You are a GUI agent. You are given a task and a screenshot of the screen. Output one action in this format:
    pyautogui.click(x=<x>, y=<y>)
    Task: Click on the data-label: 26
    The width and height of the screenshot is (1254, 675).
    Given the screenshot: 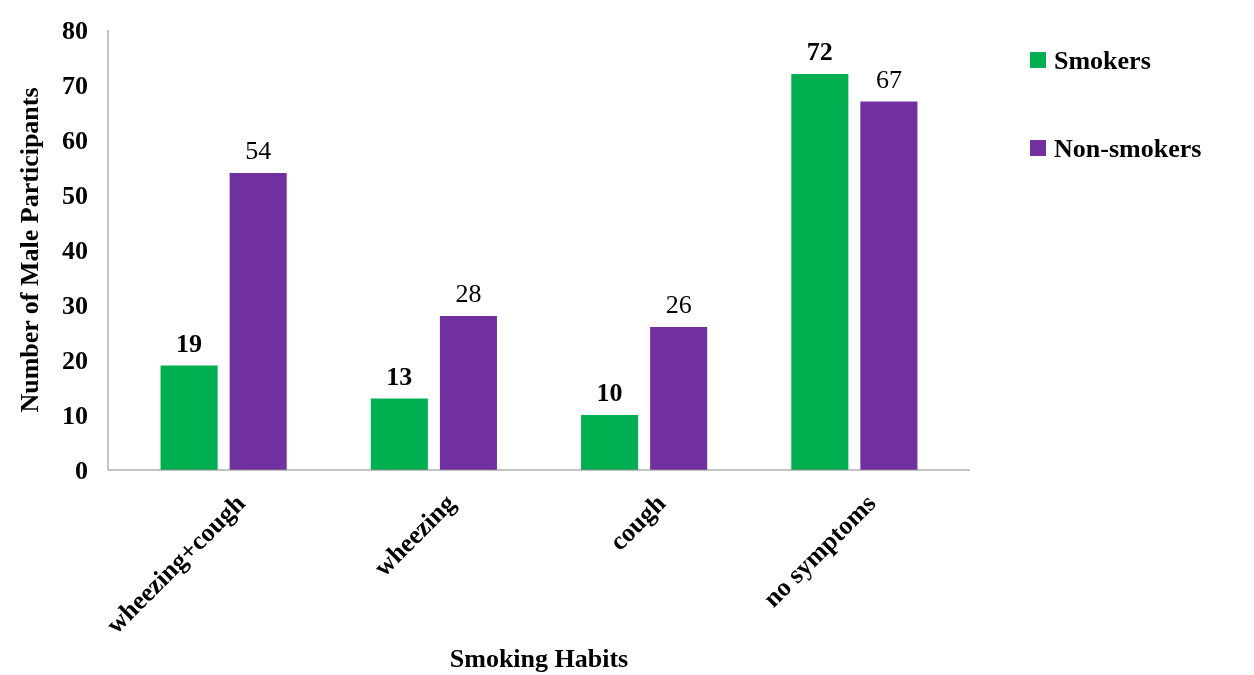 What is the action you would take?
    pyautogui.click(x=678, y=304)
    